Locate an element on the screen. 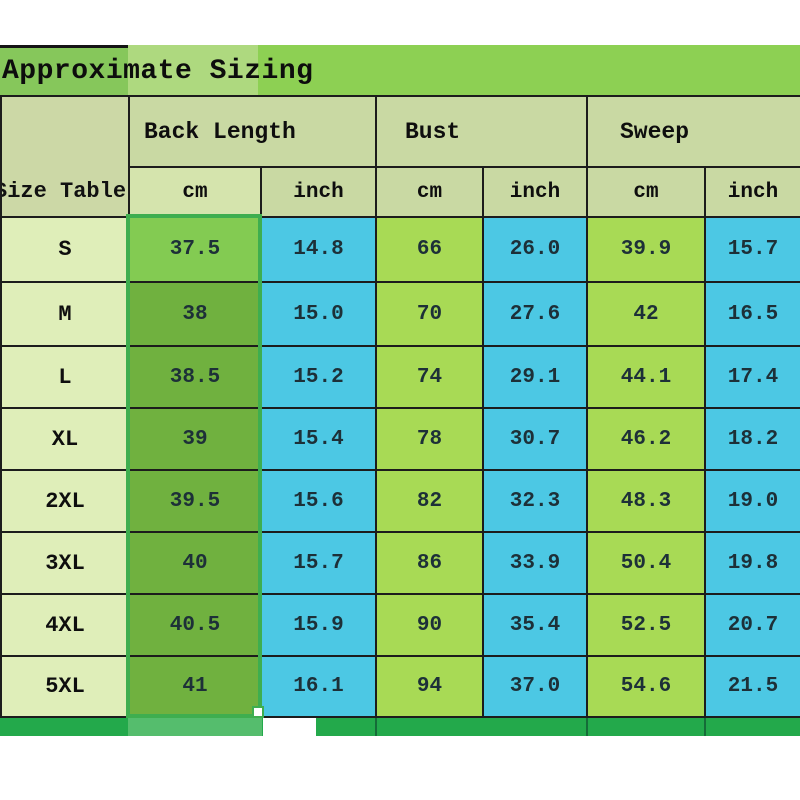 Image resolution: width=800 pixels, height=800 pixels. table-cell: 15.2 is located at coordinates (318, 377).